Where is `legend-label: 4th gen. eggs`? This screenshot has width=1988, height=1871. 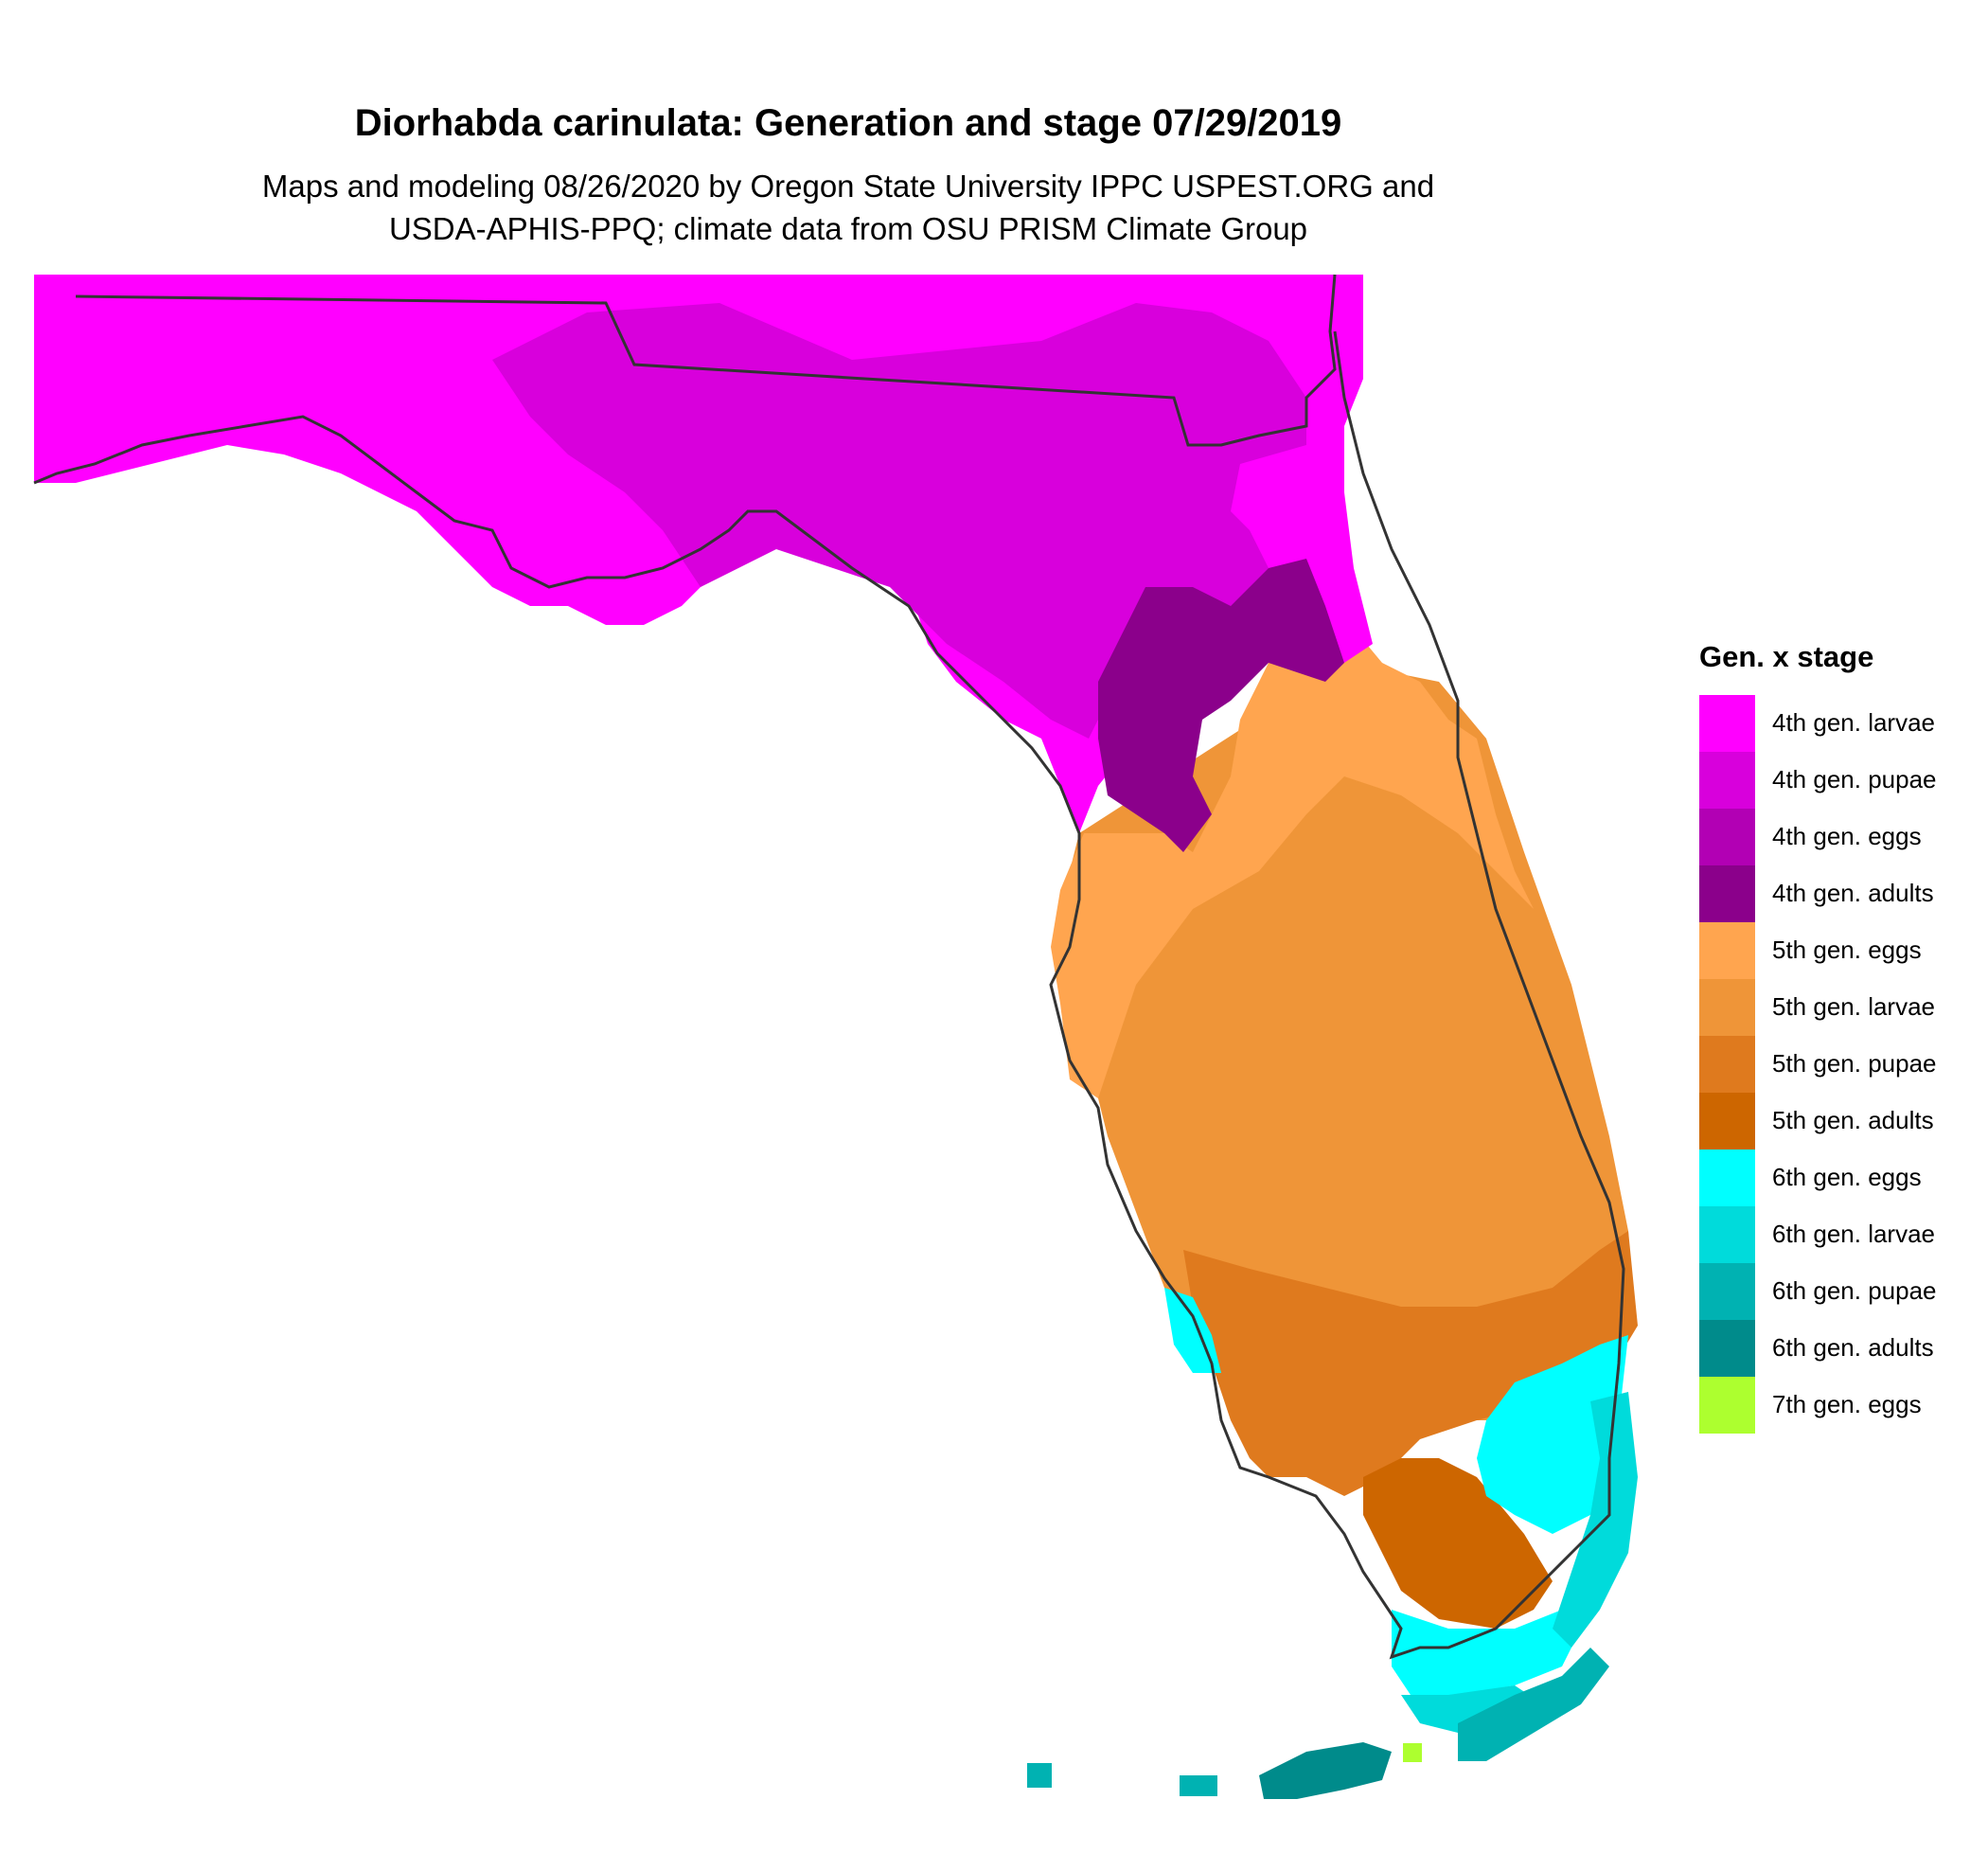
legend-label: 4th gen. eggs is located at coordinates (1847, 836).